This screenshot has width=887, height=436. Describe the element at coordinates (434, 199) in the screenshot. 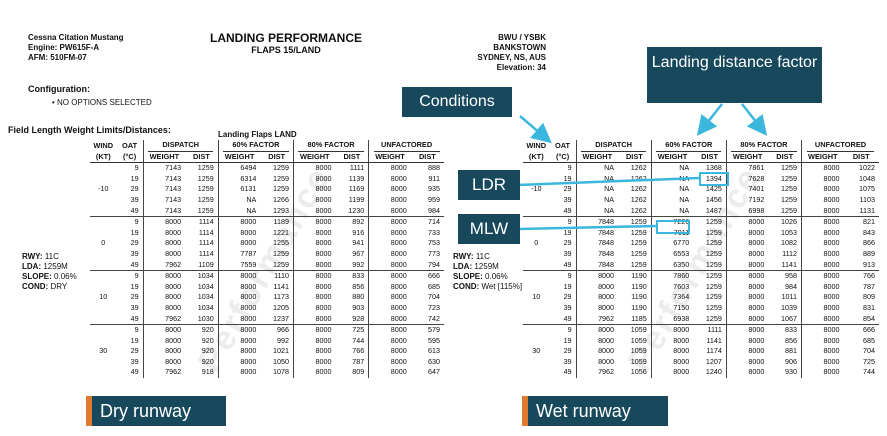

I see `value-cell: 959` at that location.